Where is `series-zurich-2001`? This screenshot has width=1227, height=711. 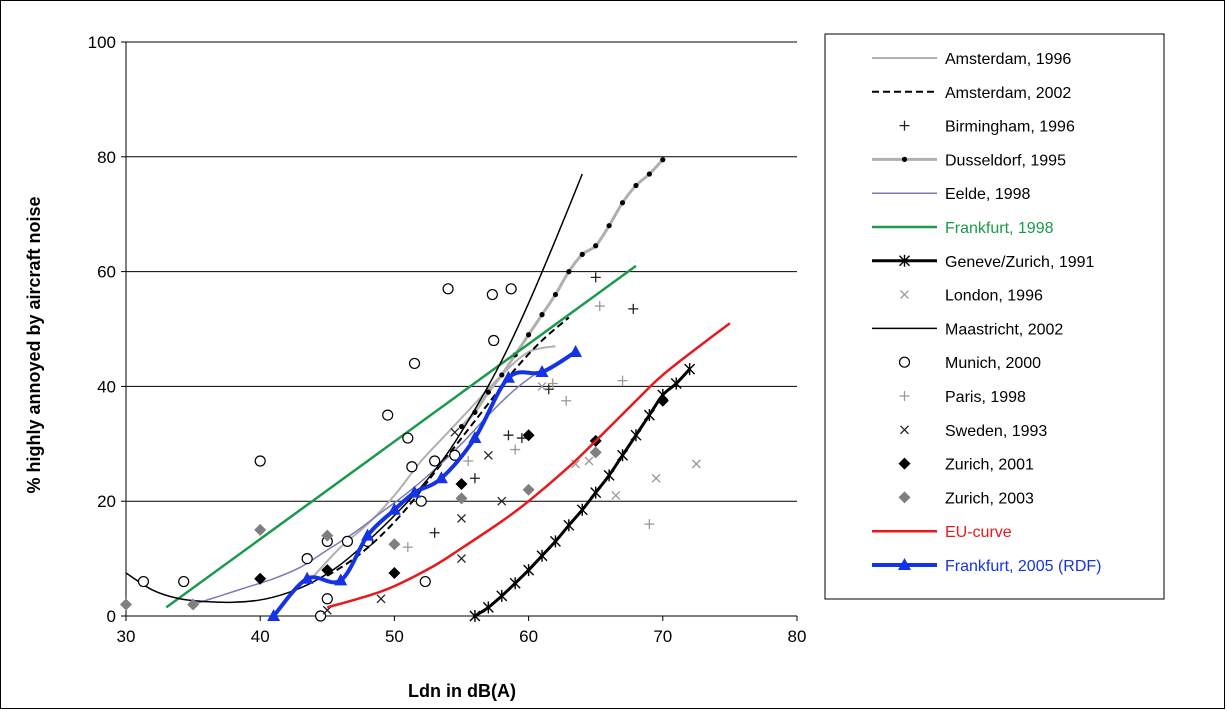
series-zurich-2001 is located at coordinates (461, 489).